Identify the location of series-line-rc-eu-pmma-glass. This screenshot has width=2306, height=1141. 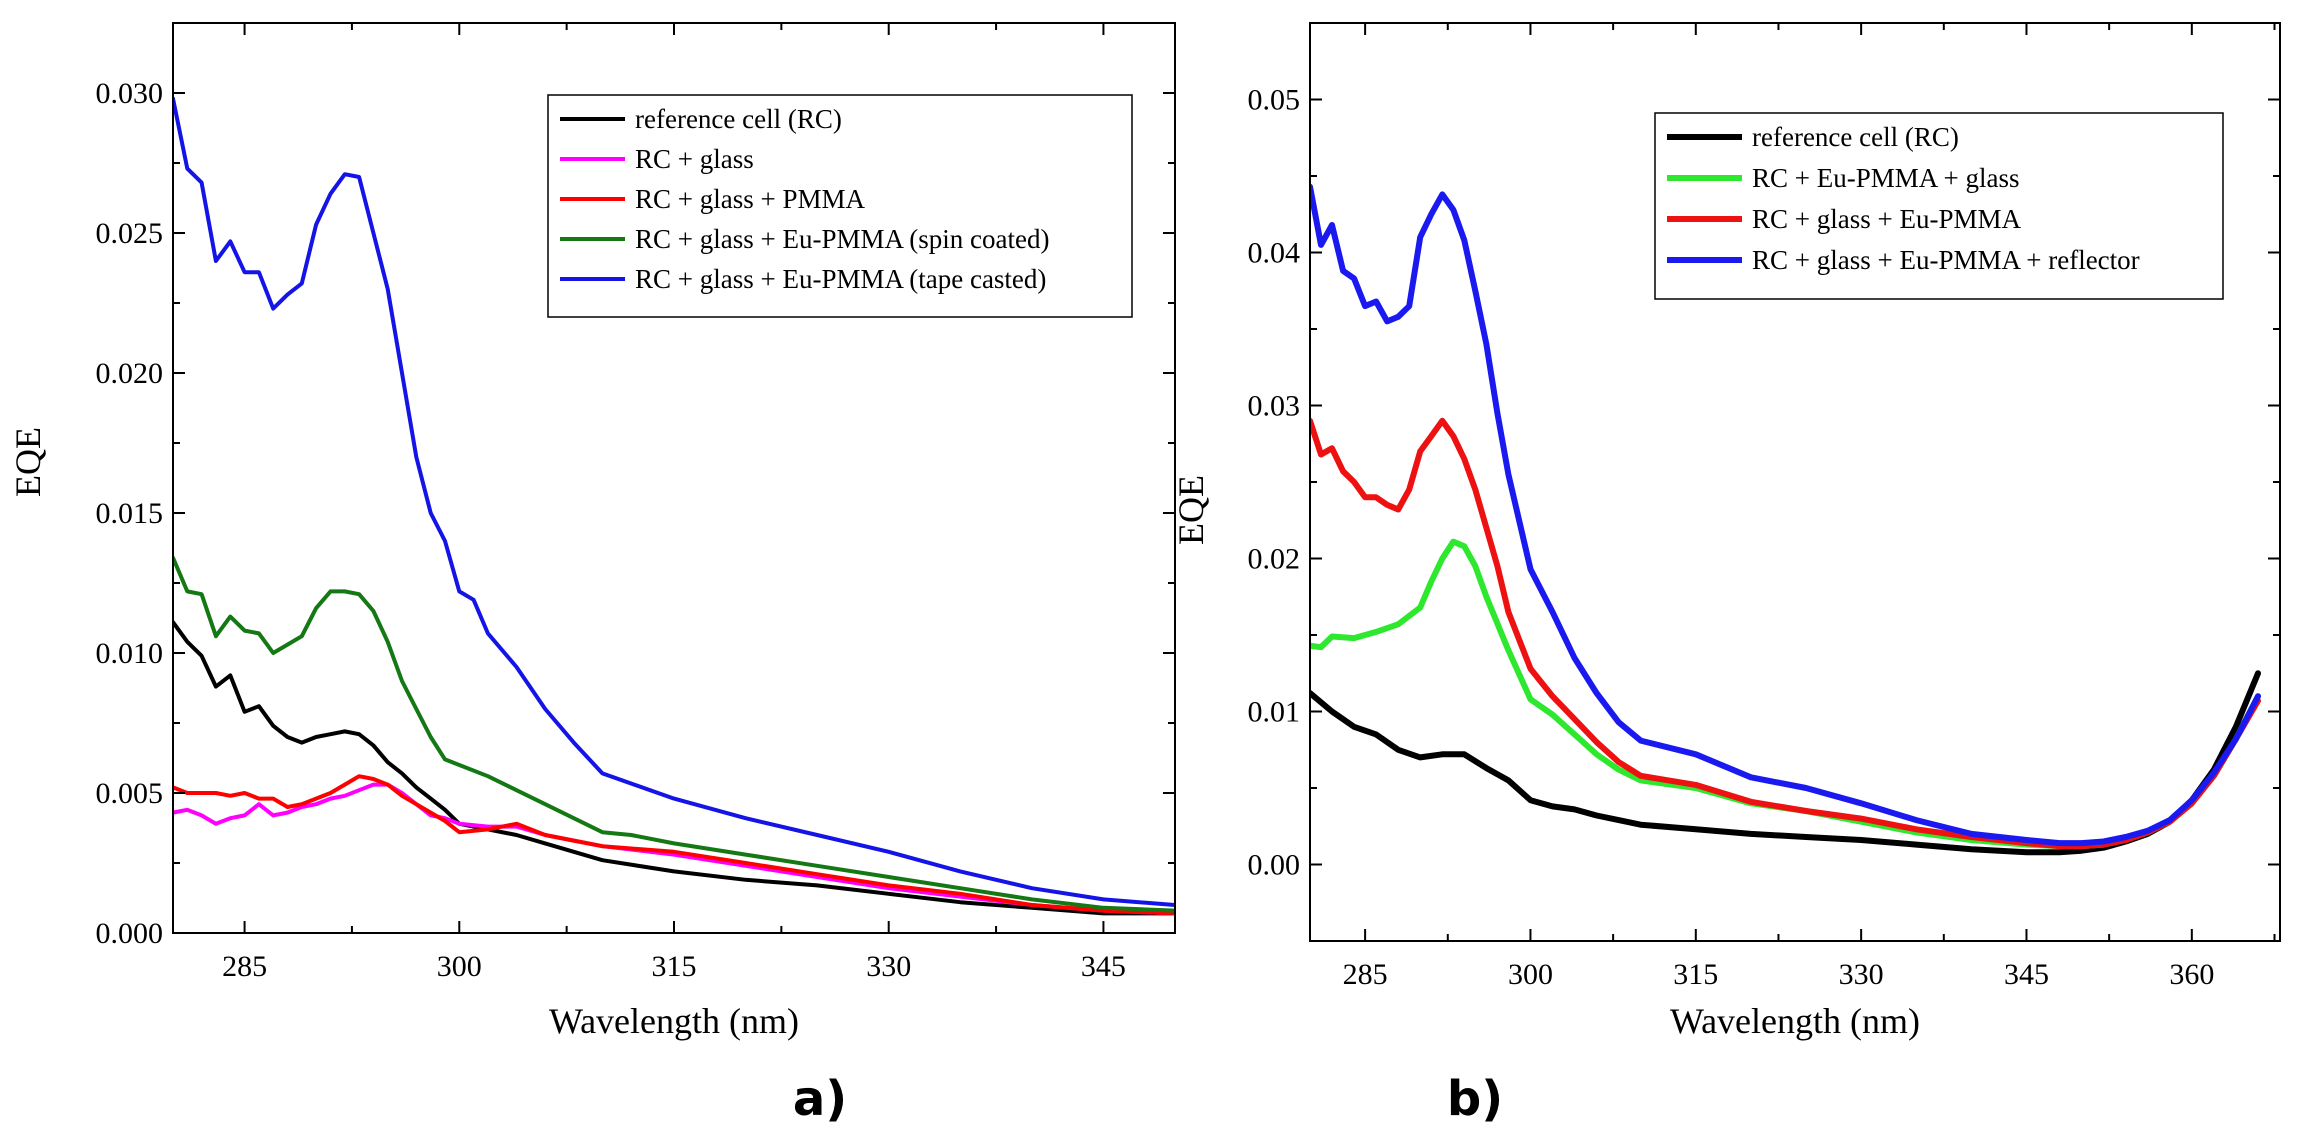
(1785, 694).